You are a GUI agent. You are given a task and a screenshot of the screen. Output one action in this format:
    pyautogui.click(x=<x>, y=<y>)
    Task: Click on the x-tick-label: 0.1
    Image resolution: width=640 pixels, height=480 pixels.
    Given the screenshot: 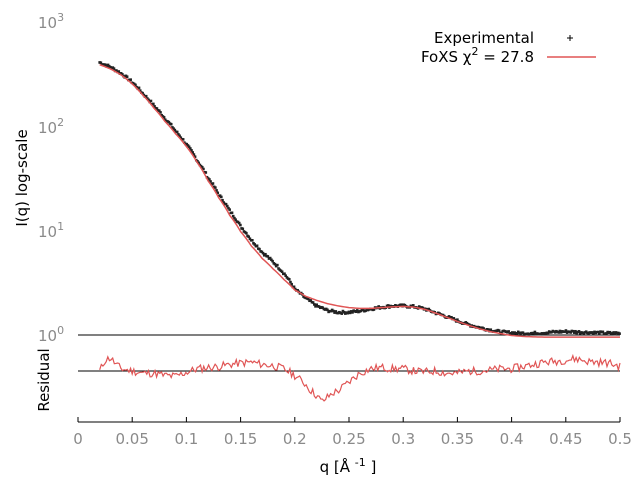 What is the action you would take?
    pyautogui.click(x=186, y=439)
    